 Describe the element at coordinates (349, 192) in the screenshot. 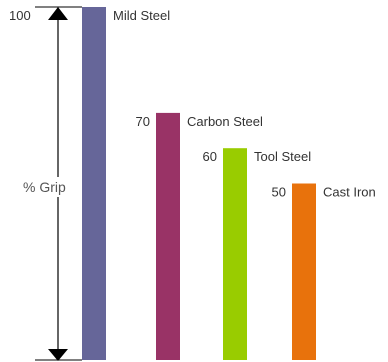

I see `category-label-cast-iron: Cast Iron` at that location.